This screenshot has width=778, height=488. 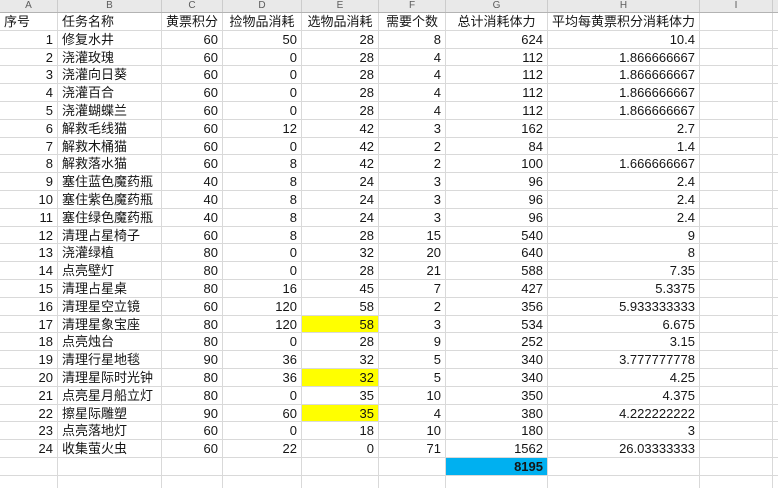 I want to click on cell-B24: 点亮落地灯, so click(x=110, y=431).